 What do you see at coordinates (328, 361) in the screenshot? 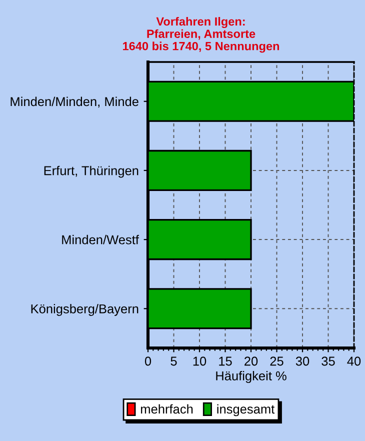
I see `x-tick-label: 35` at bounding box center [328, 361].